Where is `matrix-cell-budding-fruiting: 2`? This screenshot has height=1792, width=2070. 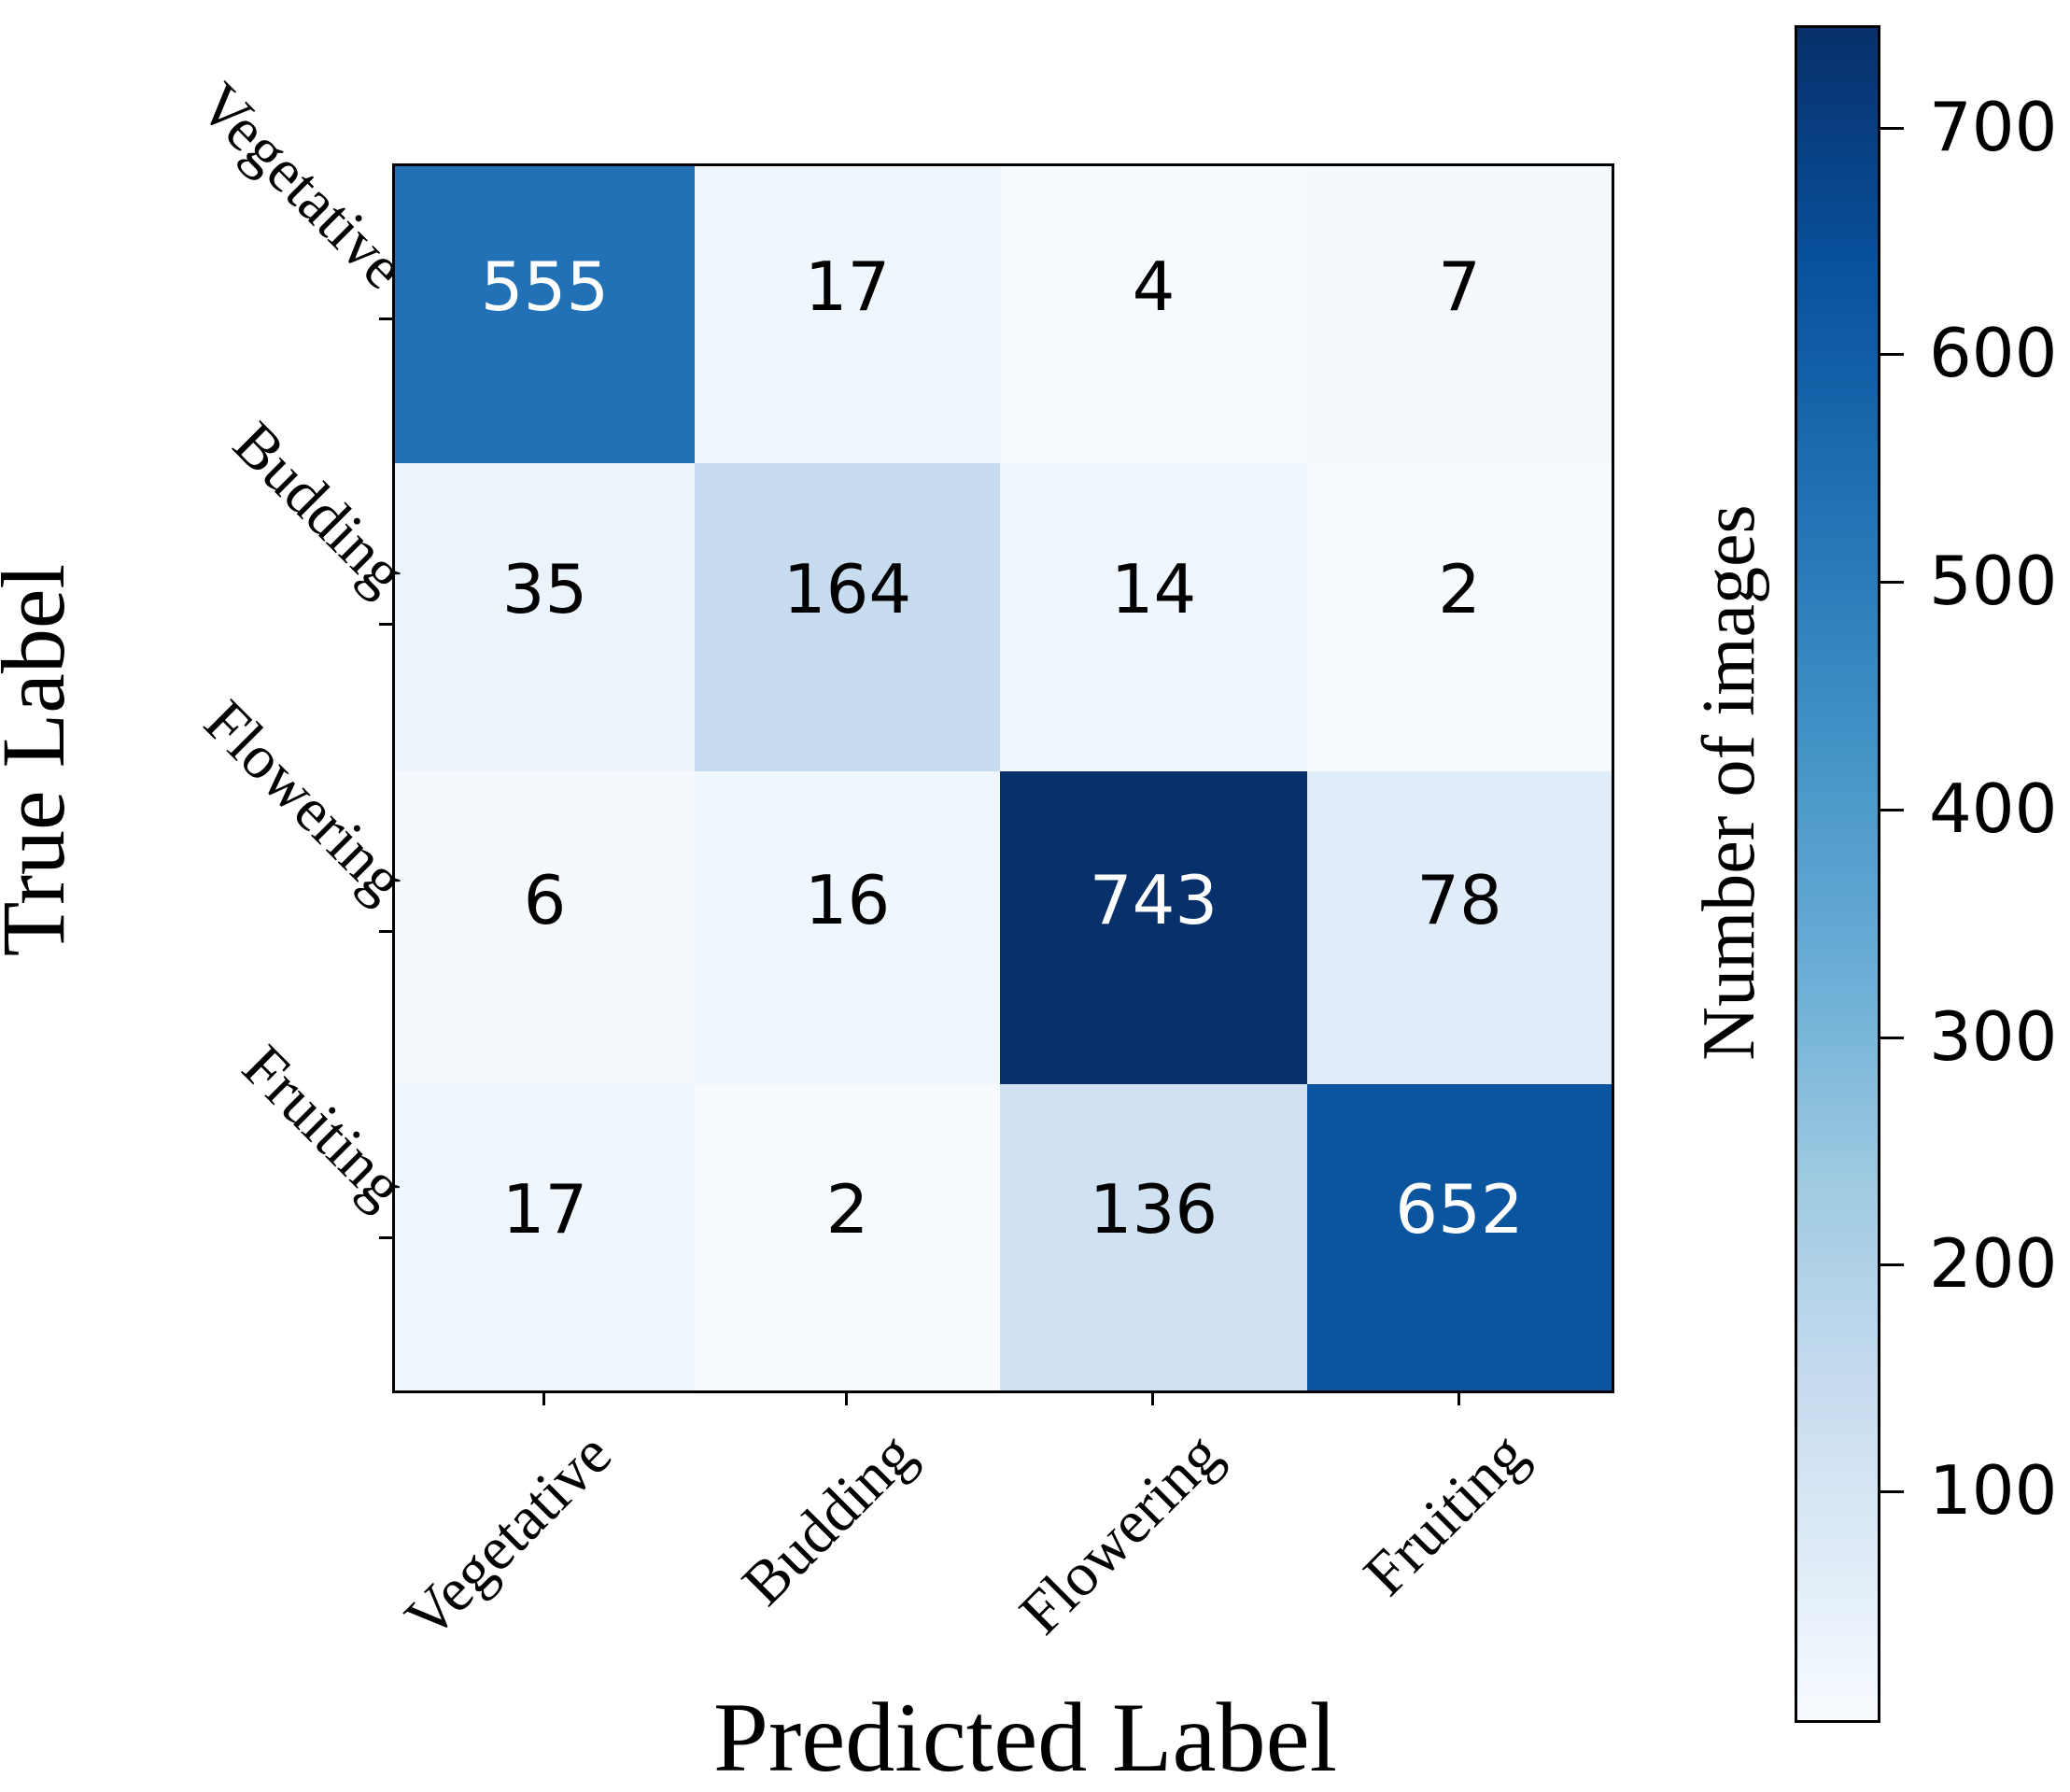
matrix-cell-budding-fruiting: 2 is located at coordinates (1459, 617).